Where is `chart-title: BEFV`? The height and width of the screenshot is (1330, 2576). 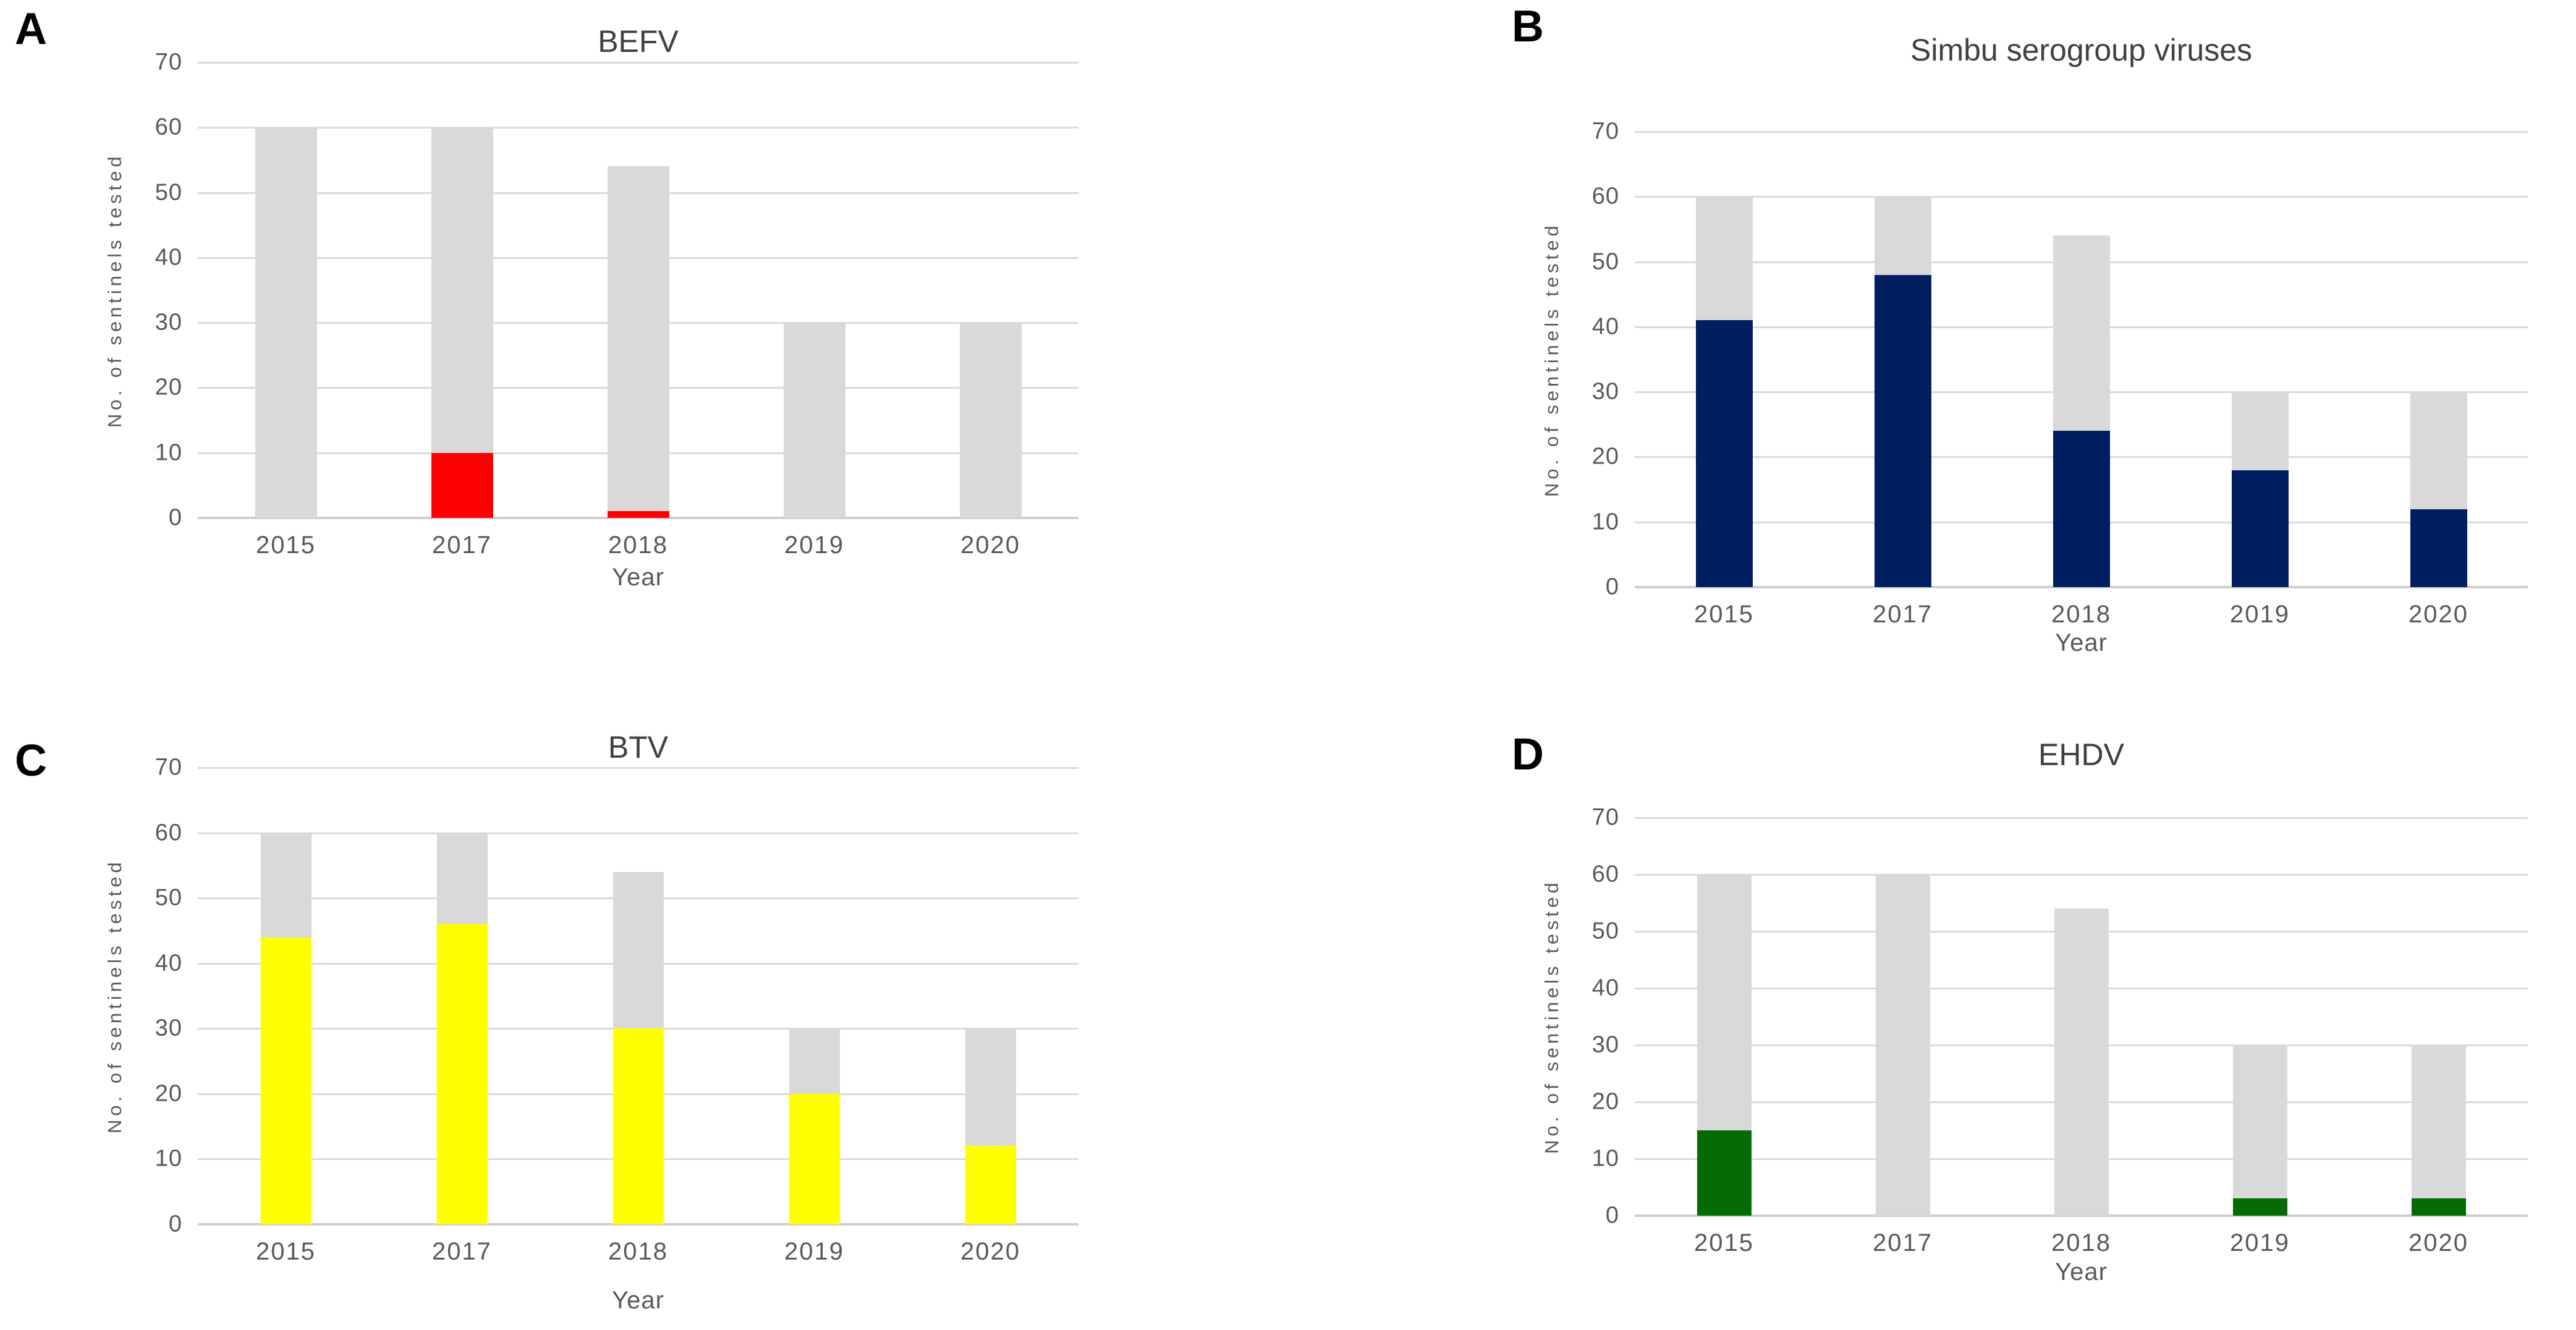
chart-title: BEFV is located at coordinates (638, 41).